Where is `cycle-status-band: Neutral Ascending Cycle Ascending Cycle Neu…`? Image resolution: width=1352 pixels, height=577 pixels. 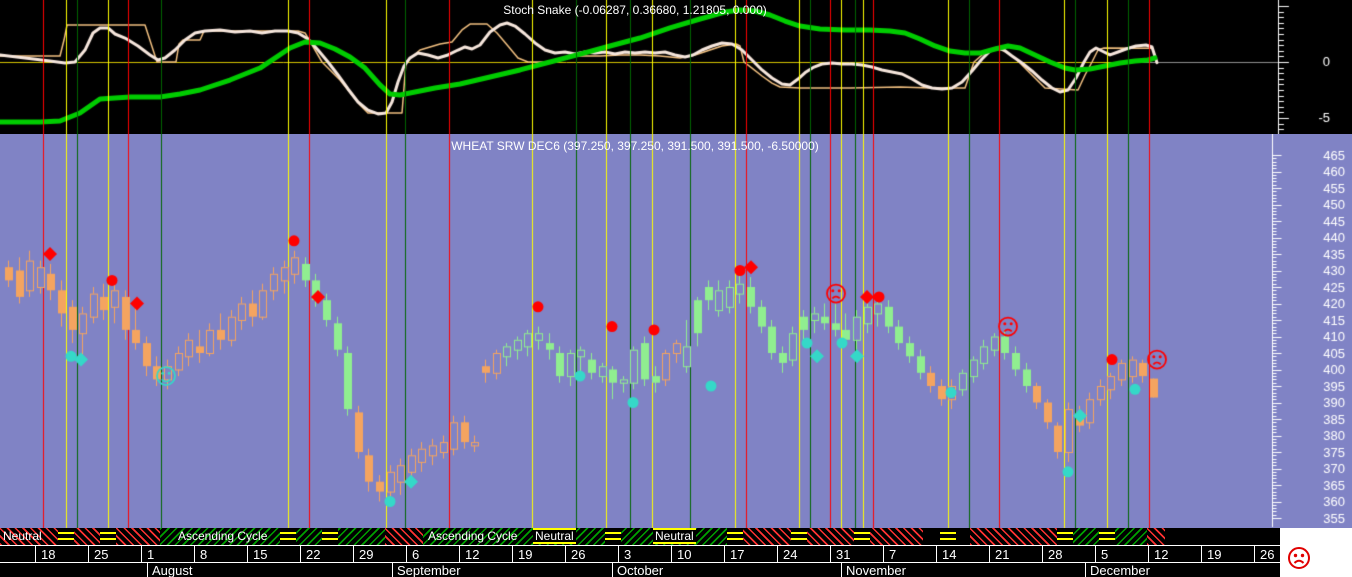 cycle-status-band: Neutral Ascending Cycle Ascending Cycle Neu… is located at coordinates (640, 536).